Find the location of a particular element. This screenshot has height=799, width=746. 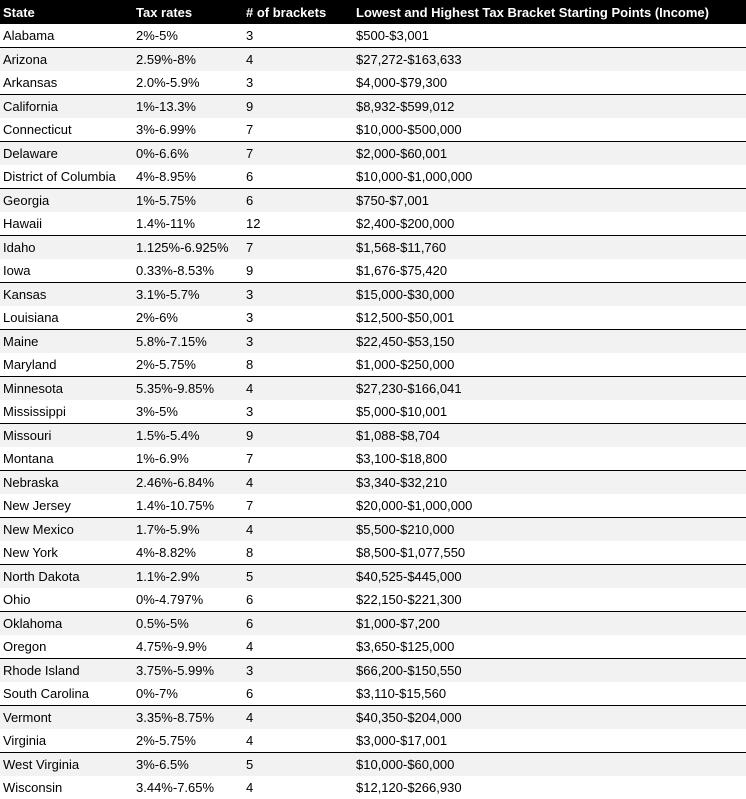

table-cell: 0.5%-5% is located at coordinates (188, 623).